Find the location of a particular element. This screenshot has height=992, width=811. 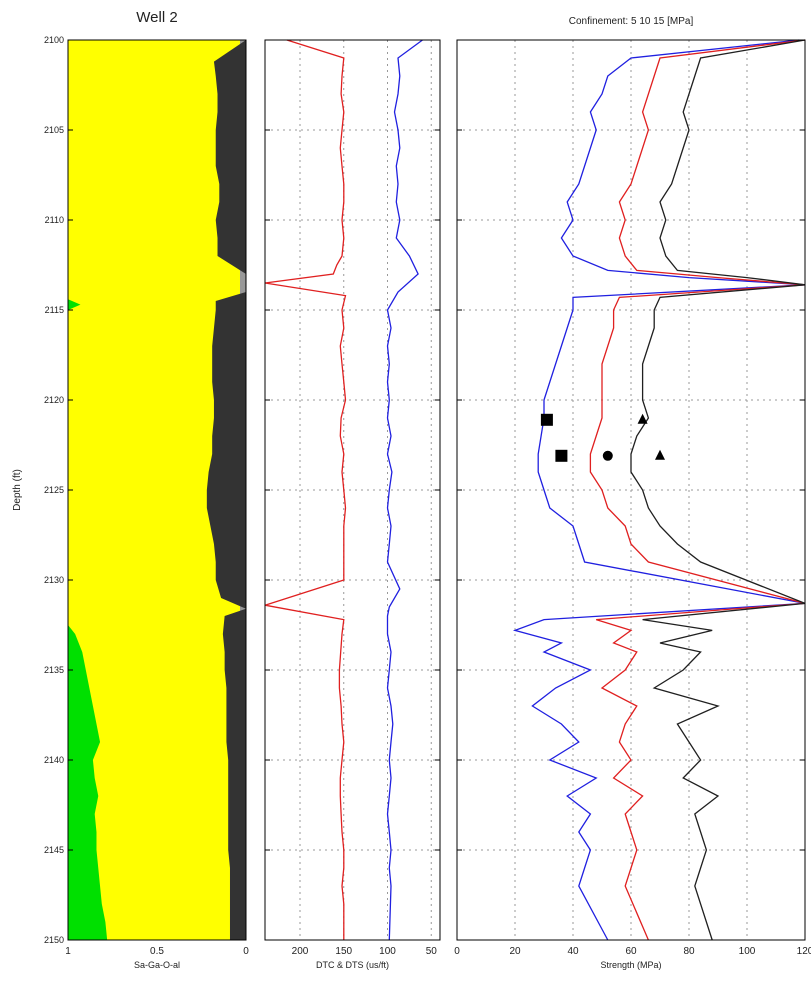

panel-1-title: Well 2 is located at coordinates (156, 17).